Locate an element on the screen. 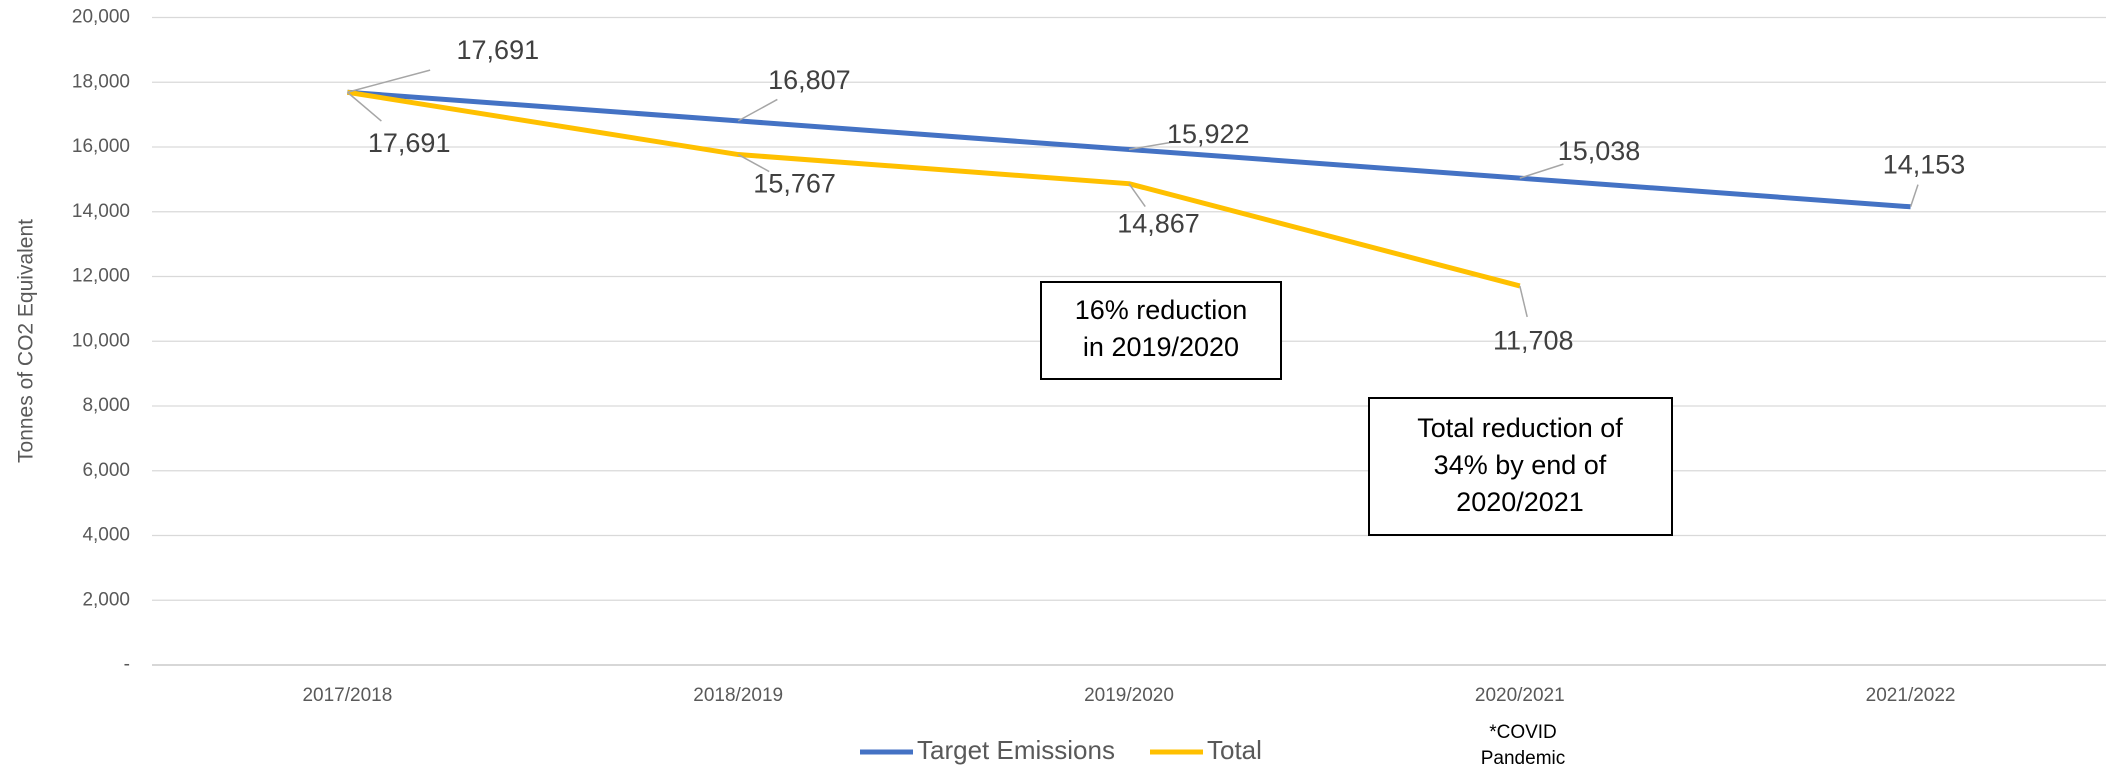 The image size is (2106, 768). x-tick-label: 2017/2018 is located at coordinates (347, 695).